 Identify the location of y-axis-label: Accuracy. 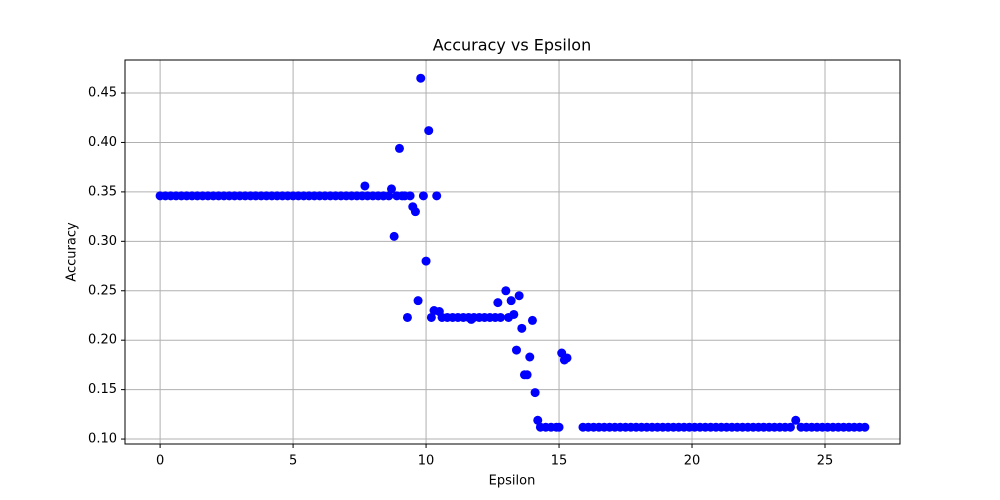
(72, 252).